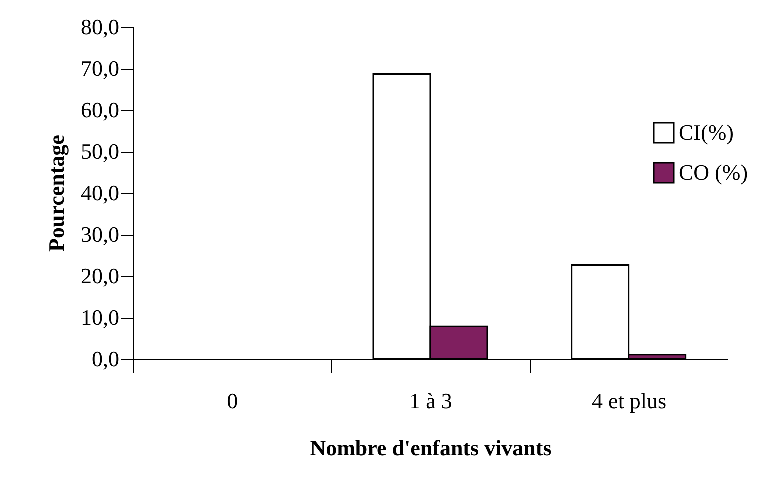 The width and height of the screenshot is (780, 477). Describe the element at coordinates (100, 110) in the screenshot. I see `y-tick-label: 60,0` at that location.